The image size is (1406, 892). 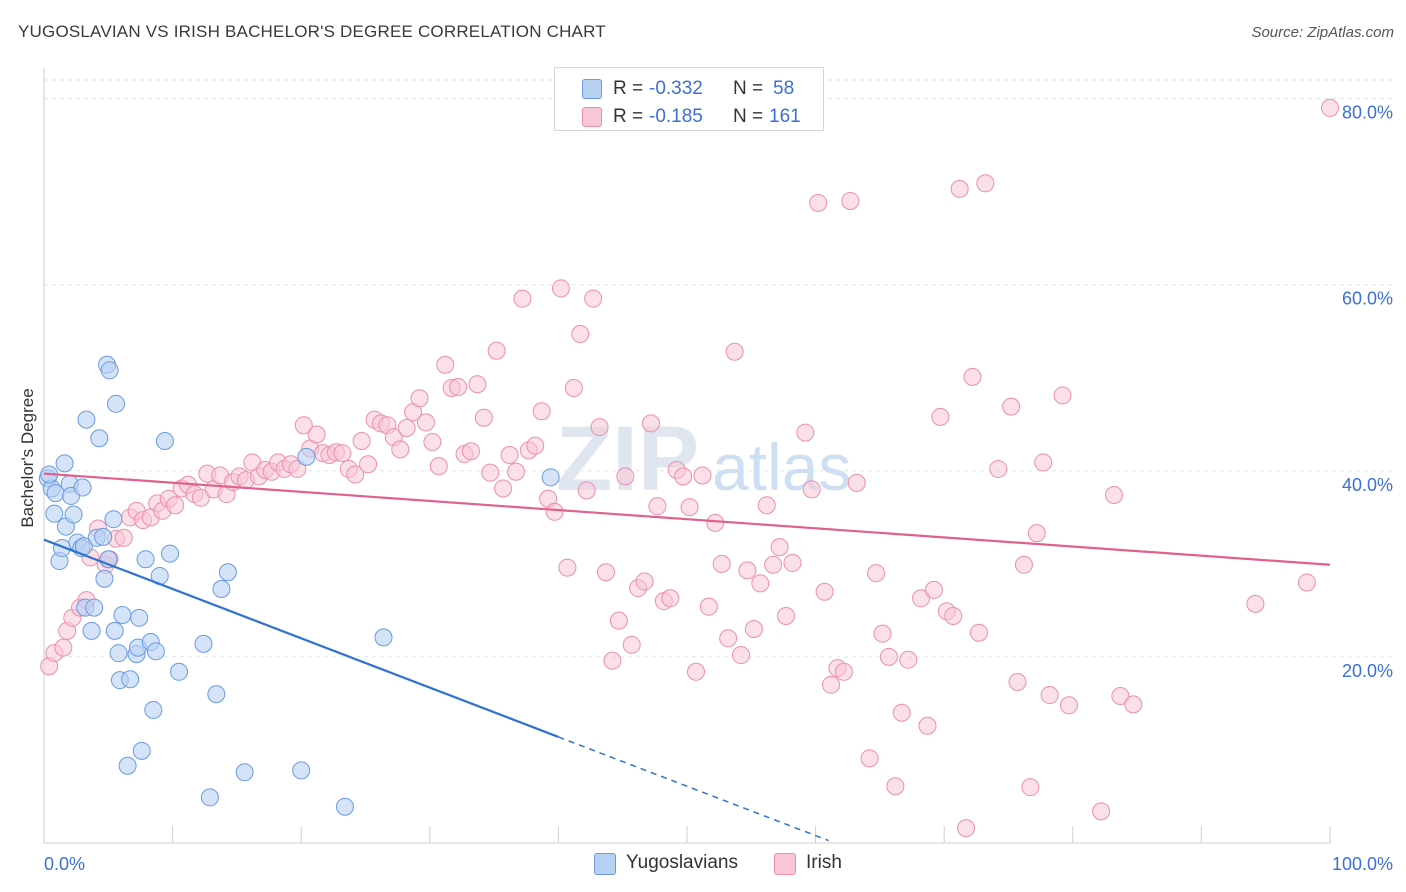 I want to click on x-tick-label: 0.0%, so click(x=64, y=864).